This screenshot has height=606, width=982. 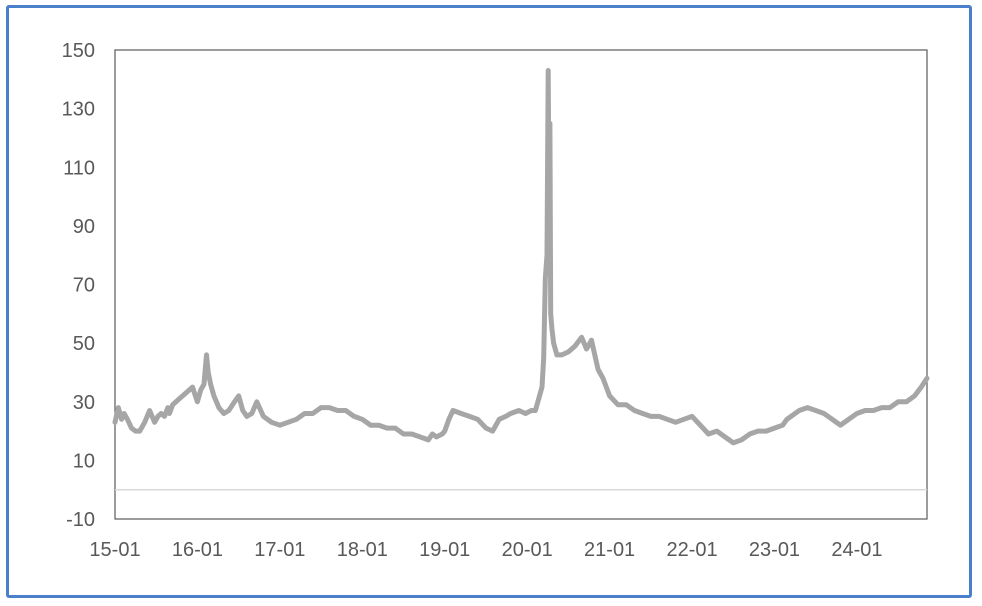 I want to click on x-tick-label: 23-01, so click(x=774, y=550).